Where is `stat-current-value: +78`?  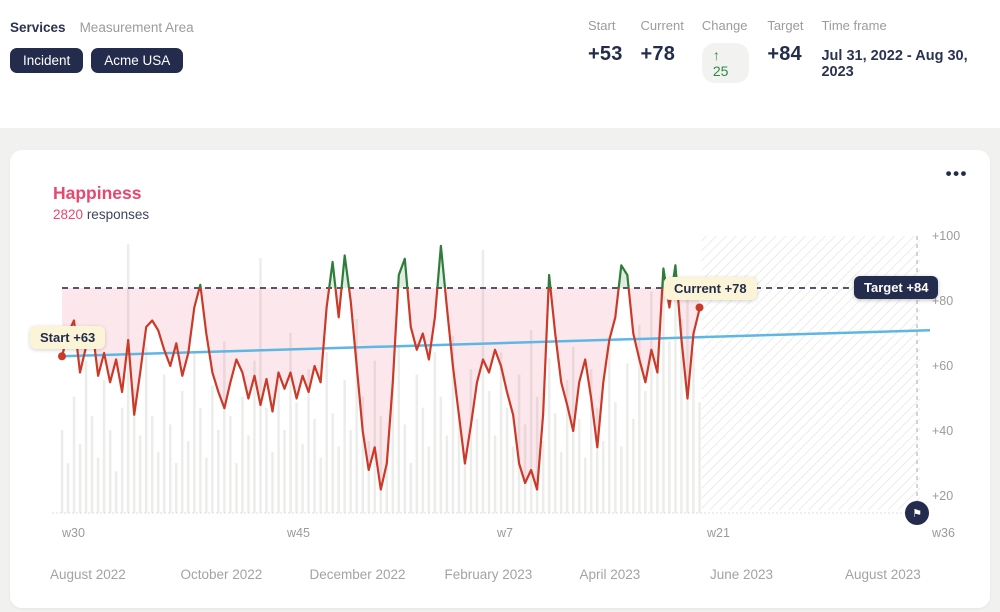
stat-current-value: +78 is located at coordinates (658, 54).